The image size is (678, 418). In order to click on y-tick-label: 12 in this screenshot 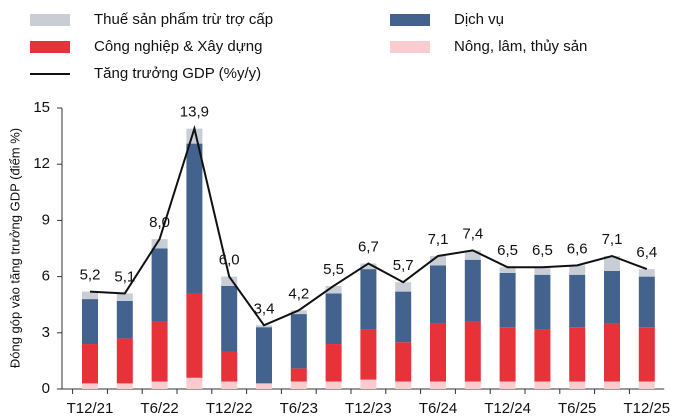, I will do `click(41, 163)`.